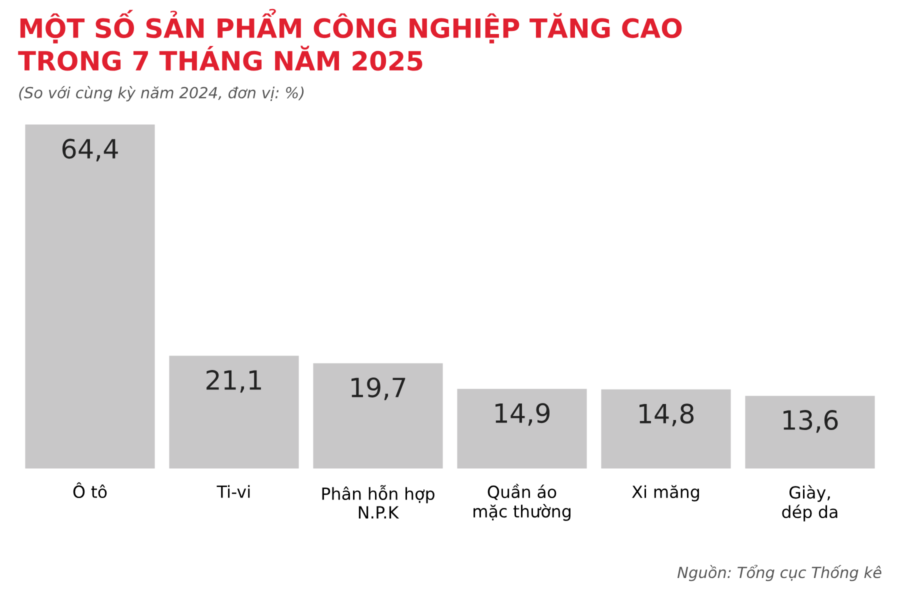 This screenshot has height=593, width=900. I want to click on text: Nguồn: Tổng cục Thống kê, so click(779, 573).